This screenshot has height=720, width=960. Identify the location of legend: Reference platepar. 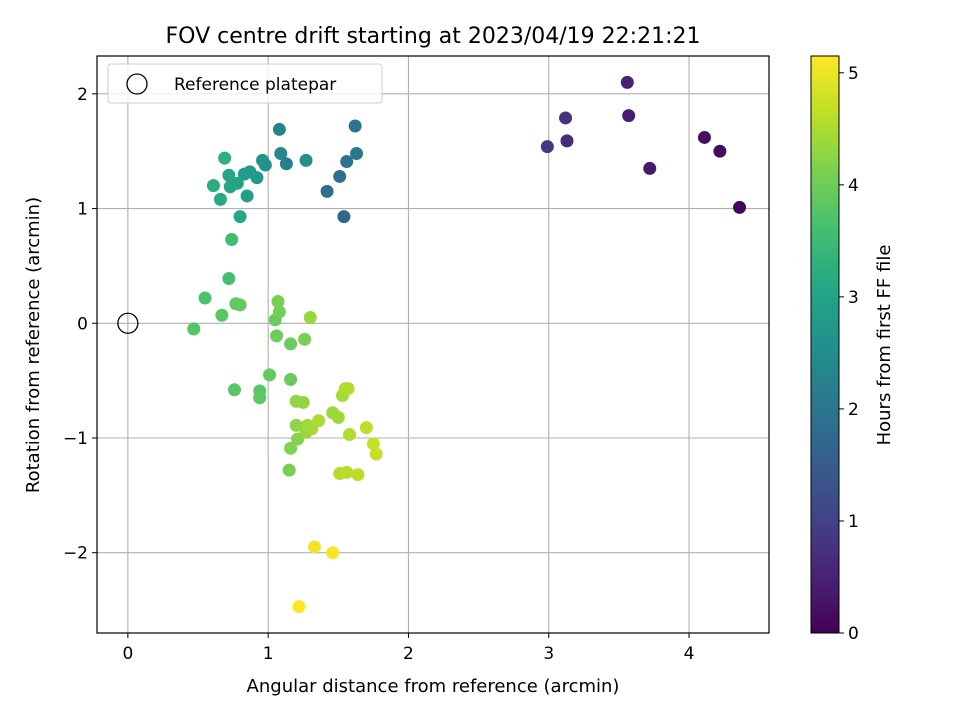
(245, 83).